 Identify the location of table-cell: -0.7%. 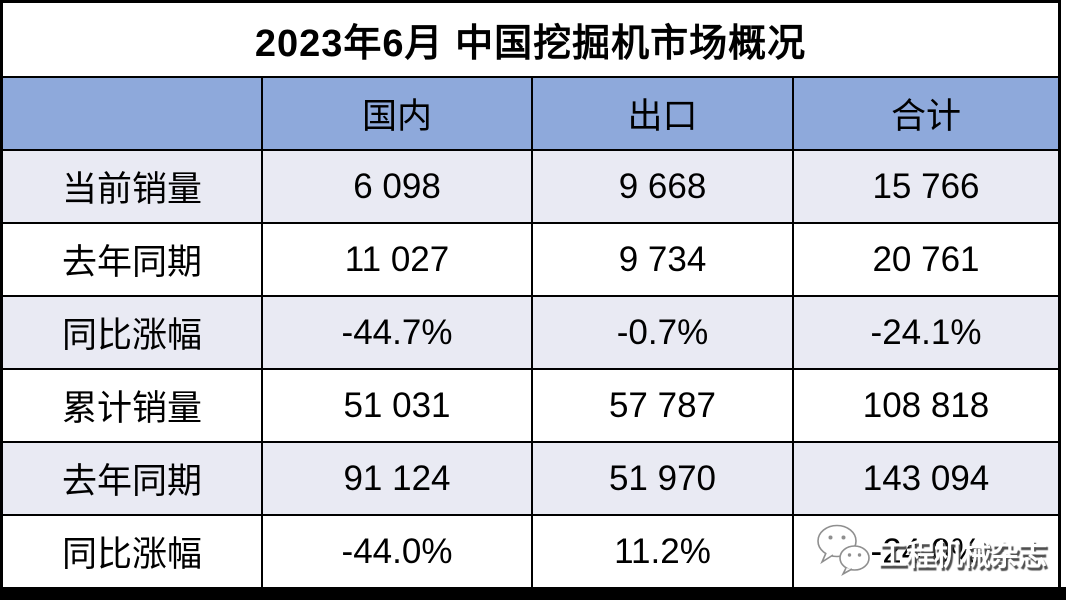
(661, 332).